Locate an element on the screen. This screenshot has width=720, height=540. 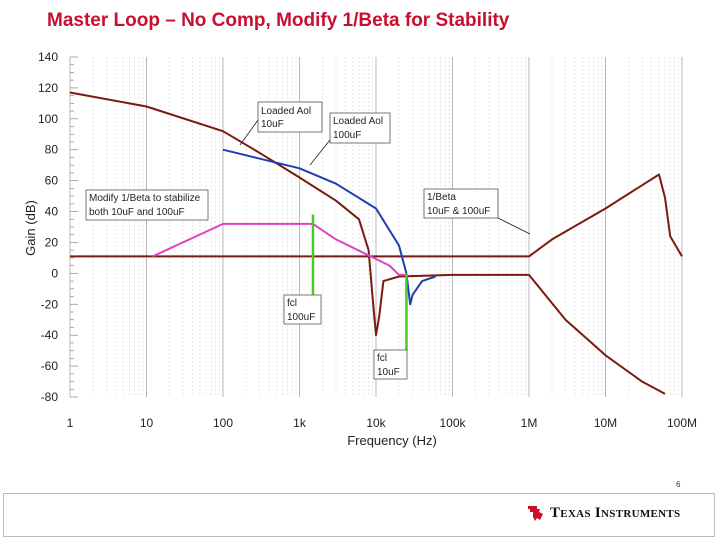
x-tick-label: 1k is located at coordinates (300, 423).